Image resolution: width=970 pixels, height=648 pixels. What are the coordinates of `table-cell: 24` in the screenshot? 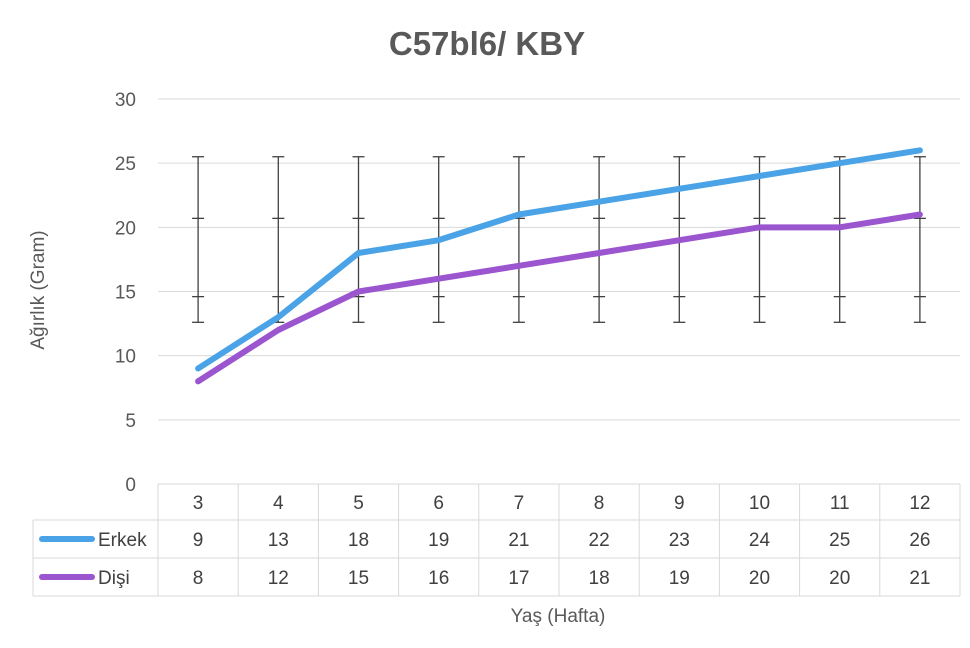 It's located at (760, 540).